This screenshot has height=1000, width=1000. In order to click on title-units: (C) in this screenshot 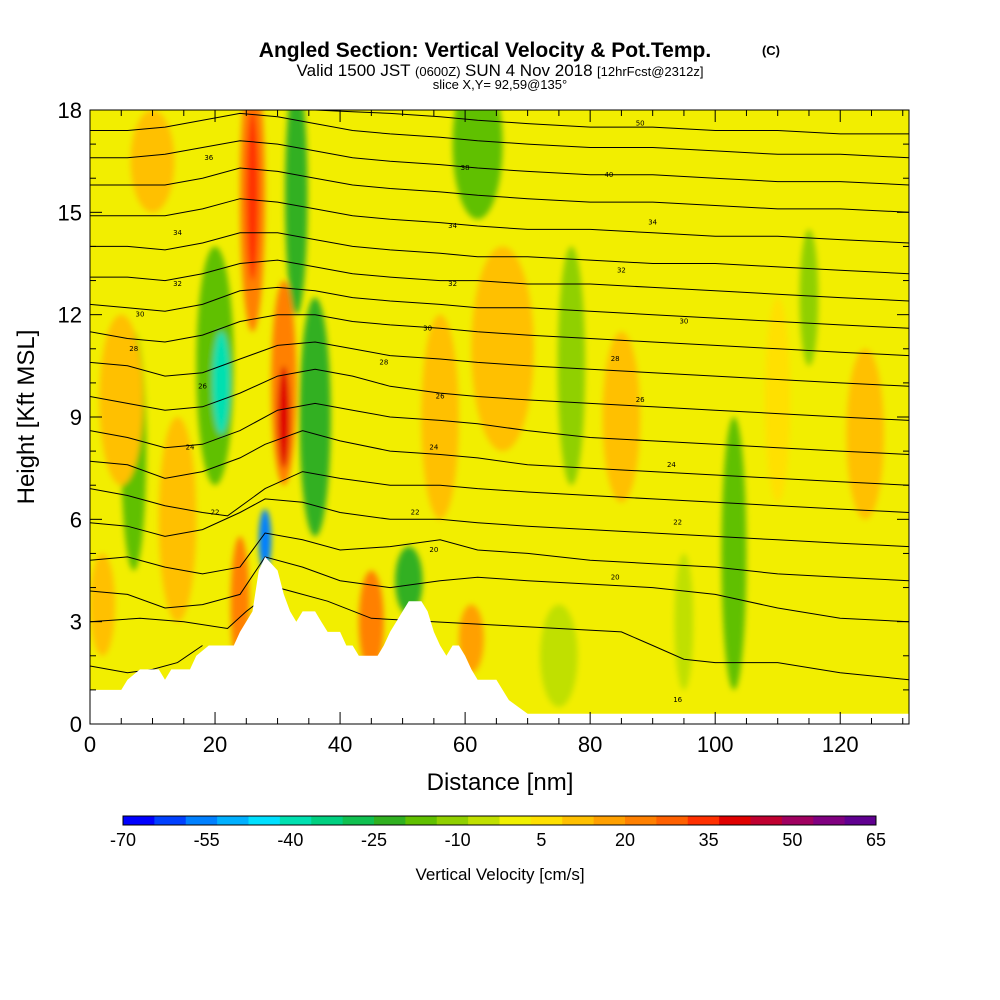, I will do `click(771, 50)`.